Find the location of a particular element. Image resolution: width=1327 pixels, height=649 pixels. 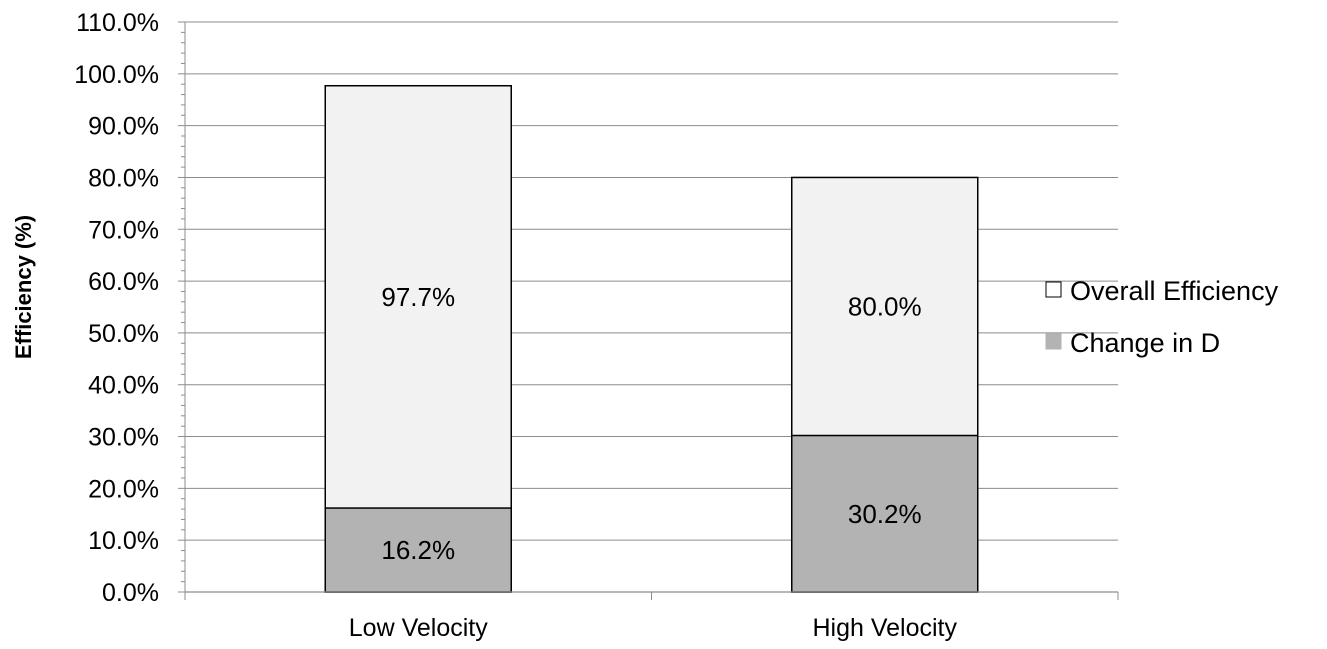

data-label-change-in-d: 16.2% is located at coordinates (418, 550).